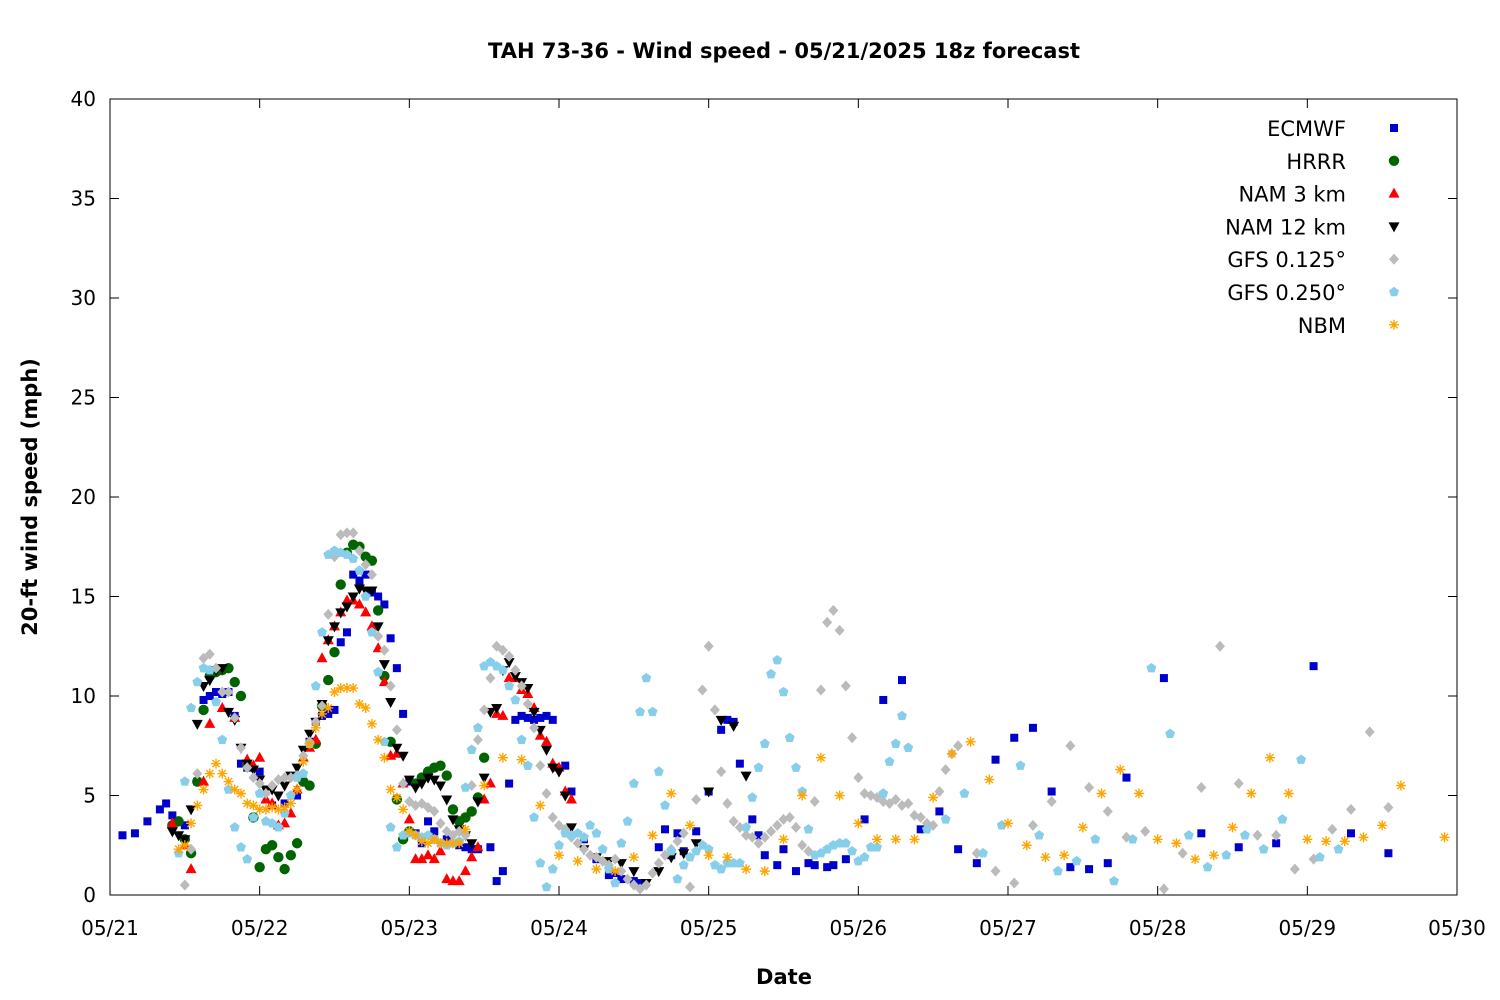 This screenshot has width=1500, height=1000. I want to click on y-tick-label: 5, so click(89, 796).